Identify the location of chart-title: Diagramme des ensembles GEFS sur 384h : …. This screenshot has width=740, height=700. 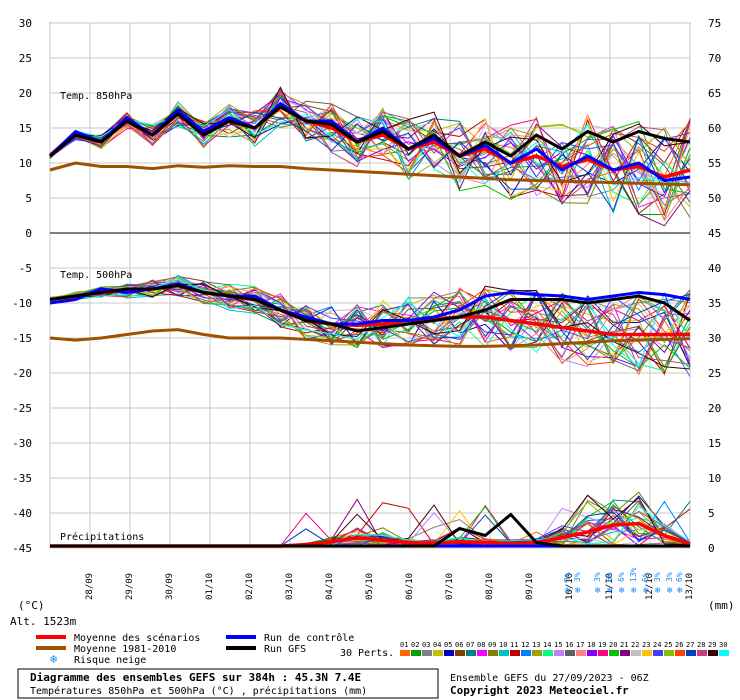
(195, 677).